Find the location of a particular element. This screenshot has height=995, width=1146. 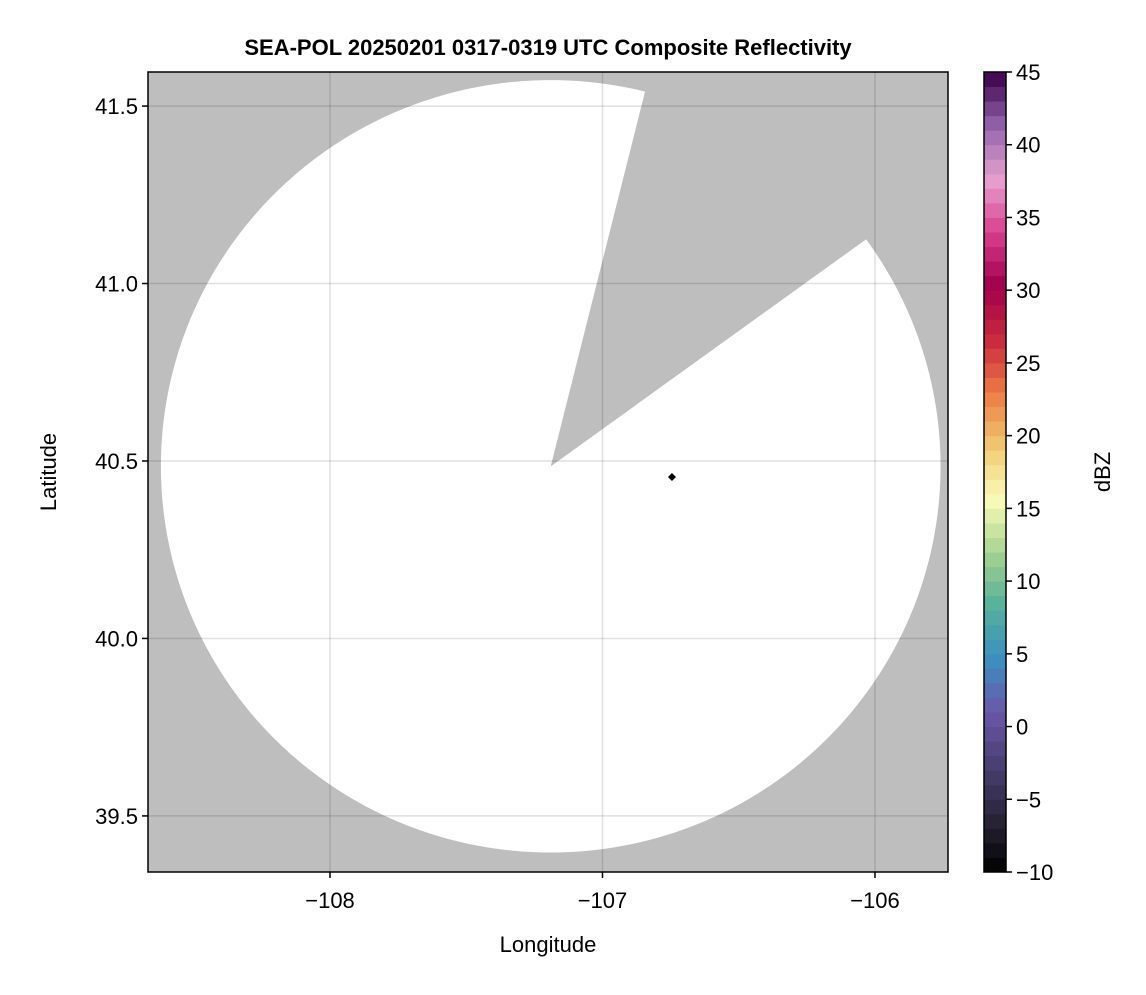

x-tick-label: −107 is located at coordinates (603, 900).